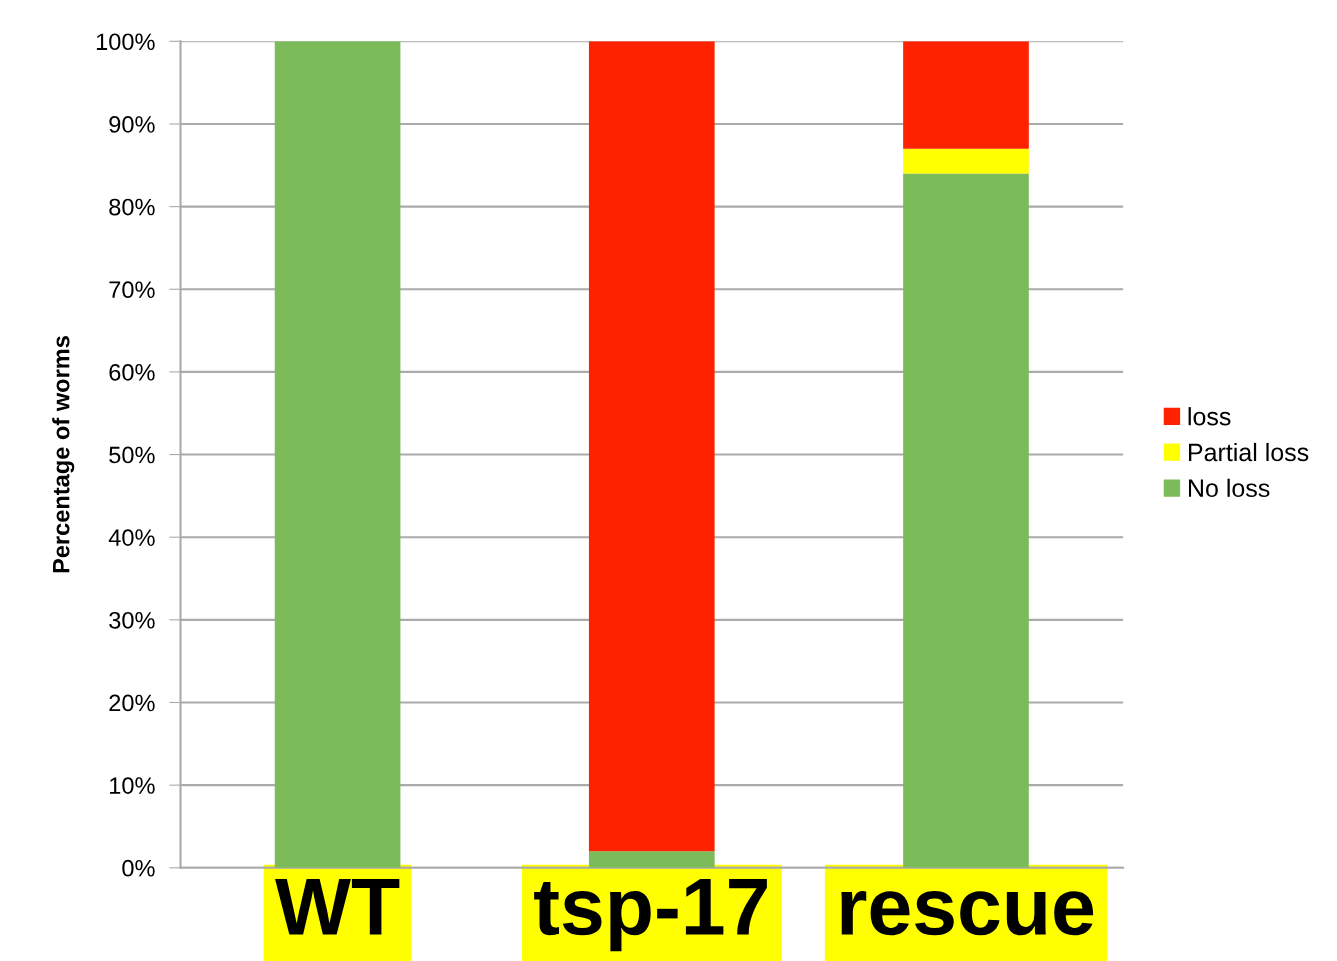  What do you see at coordinates (1209, 416) in the screenshot?
I see `legend-label: loss` at bounding box center [1209, 416].